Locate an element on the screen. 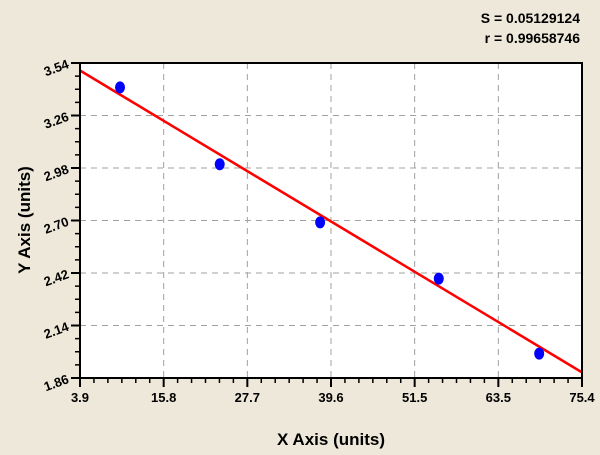 The image size is (600, 455). x-tick-label: 63.5 is located at coordinates (498, 397).